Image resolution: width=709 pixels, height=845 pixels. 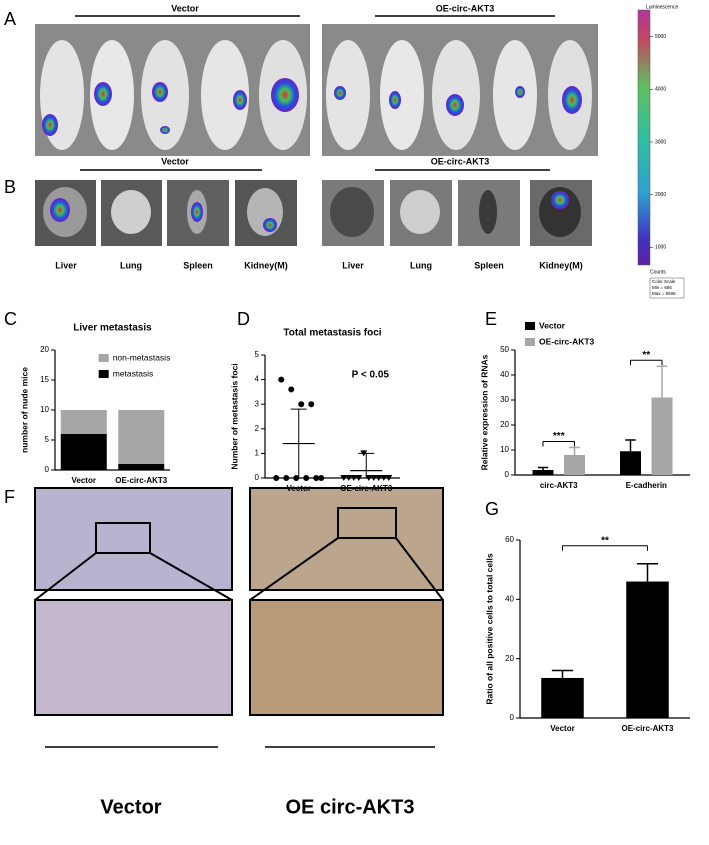 What do you see at coordinates (504, 424) in the screenshot?
I see `y-tick-label: 20` at bounding box center [504, 424].